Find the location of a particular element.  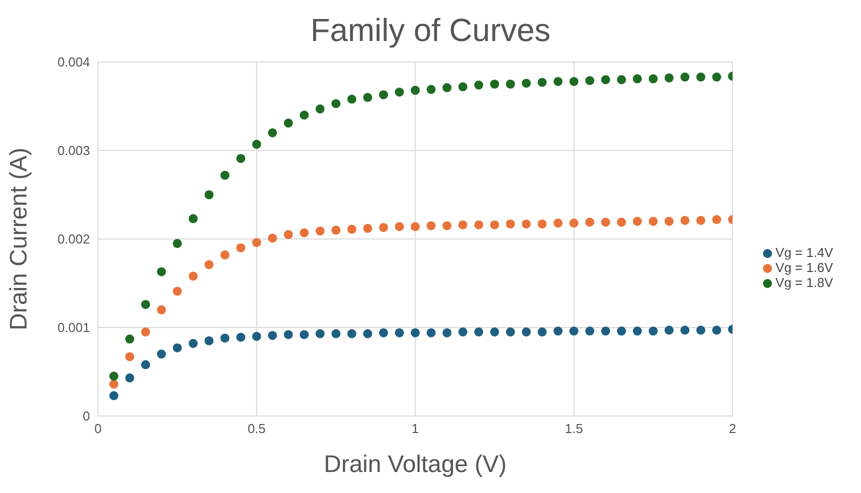

x-tick-label: 0 is located at coordinates (98, 428).